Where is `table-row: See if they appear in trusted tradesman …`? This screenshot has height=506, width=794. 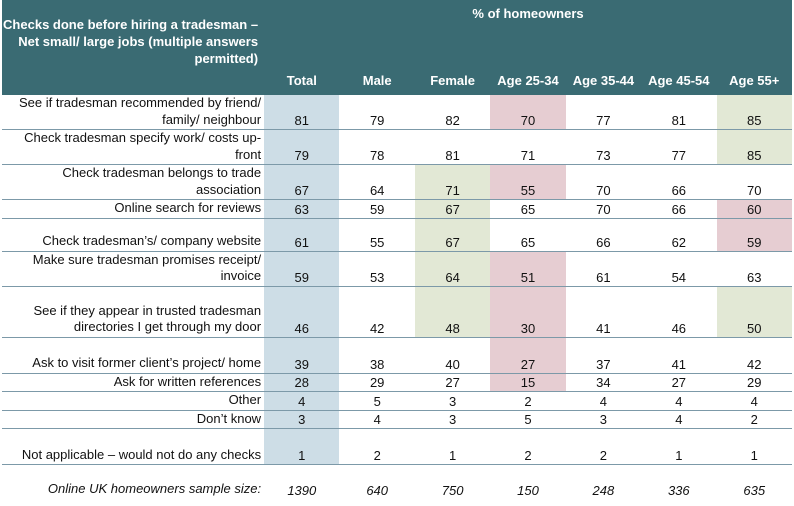 table-row: See if they appear in trusted tradesman … is located at coordinates (397, 312).